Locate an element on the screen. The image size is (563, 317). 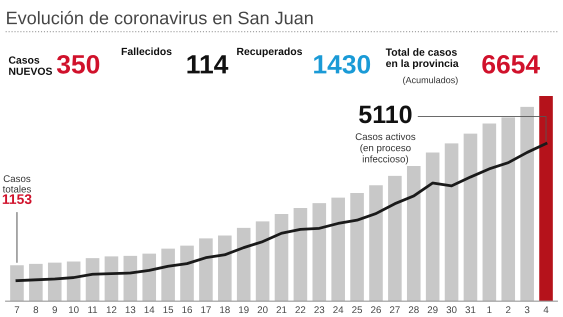
text: 114 is located at coordinates (207, 64).